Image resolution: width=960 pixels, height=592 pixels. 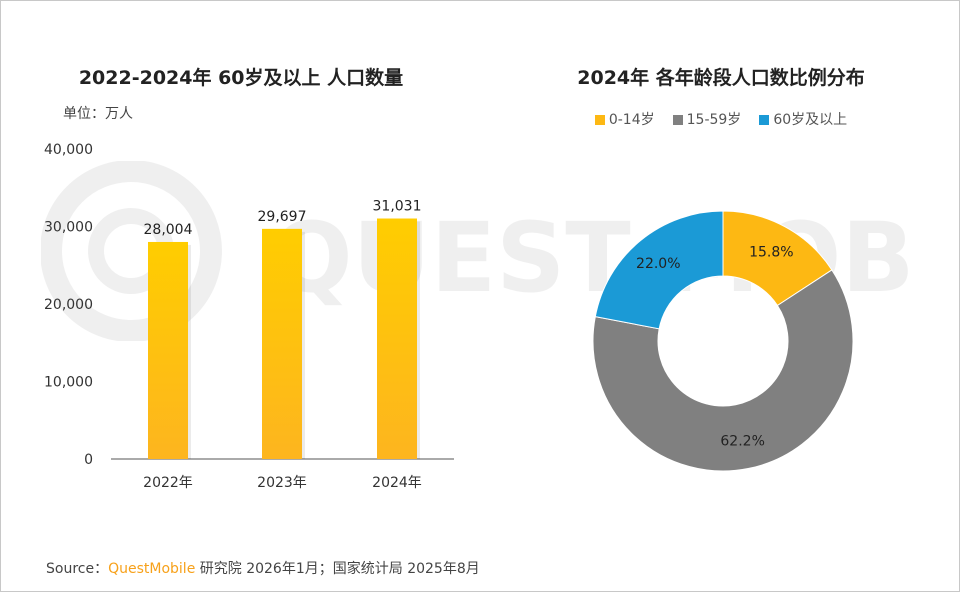 What do you see at coordinates (397, 207) in the screenshot?
I see `bar-data-label: 31,031` at bounding box center [397, 207].